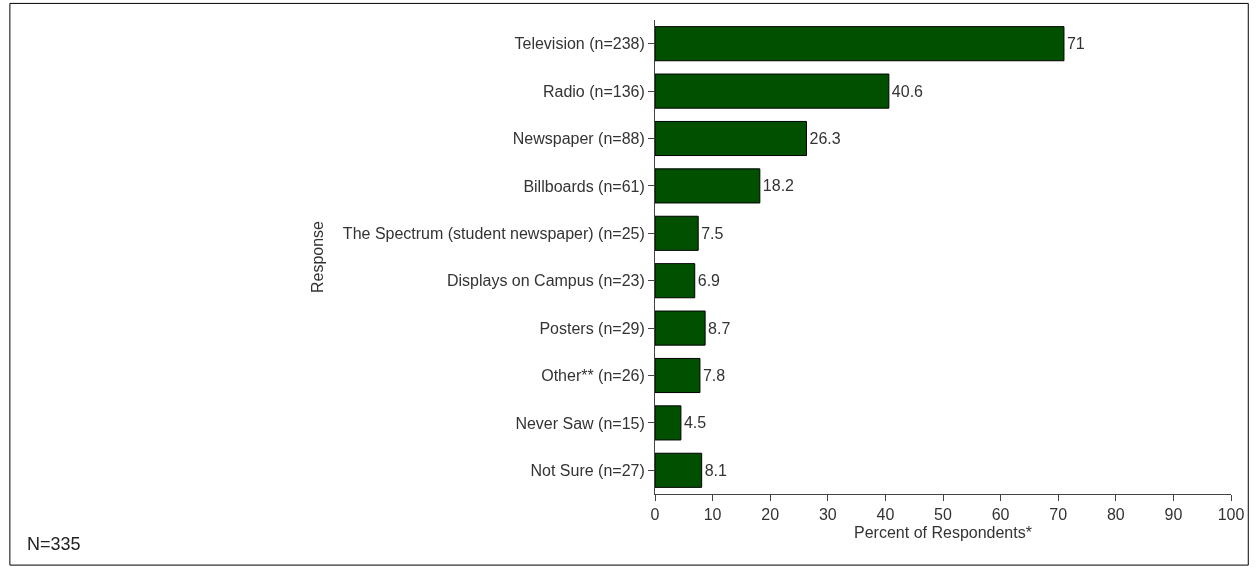 The height and width of the screenshot is (569, 1256). Describe the element at coordinates (1000, 515) in the screenshot. I see `x-tick-label: 60` at that location.